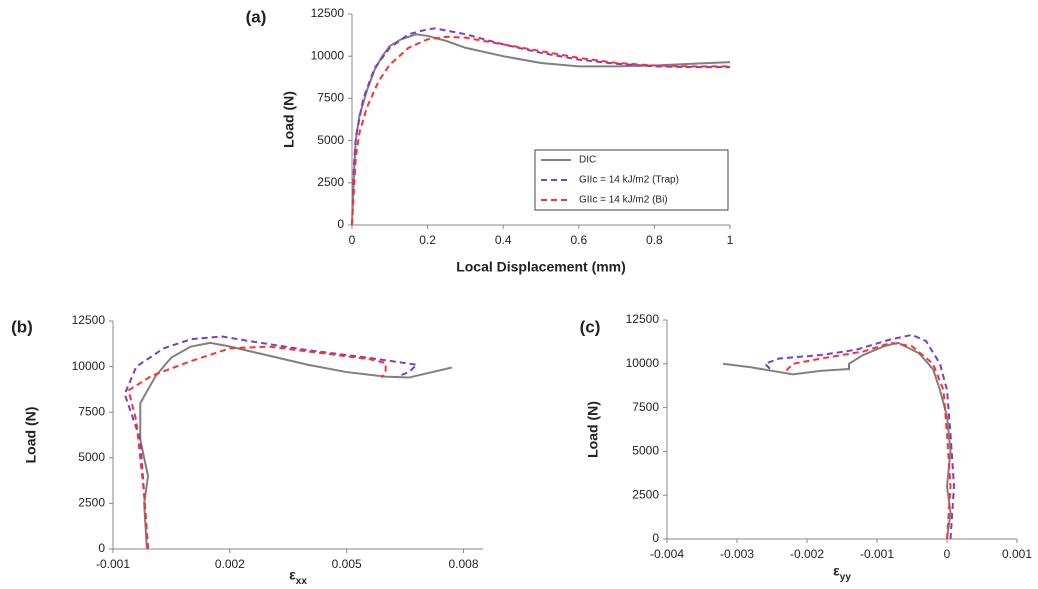 The height and width of the screenshot is (589, 1038). I want to click on x-tick-label: 0.6, so click(578, 240).